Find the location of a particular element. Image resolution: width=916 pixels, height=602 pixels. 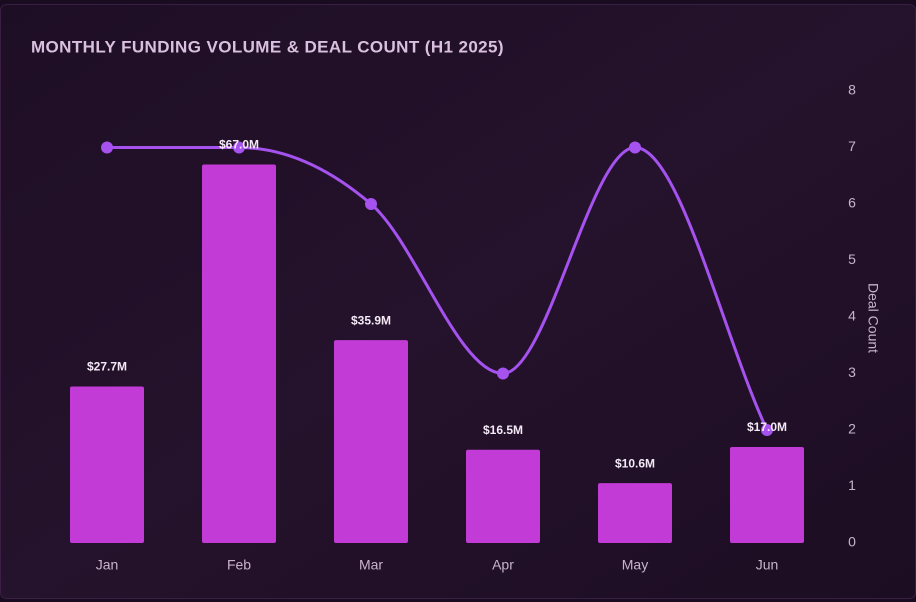

x-tick-label: Jan is located at coordinates (107, 565).